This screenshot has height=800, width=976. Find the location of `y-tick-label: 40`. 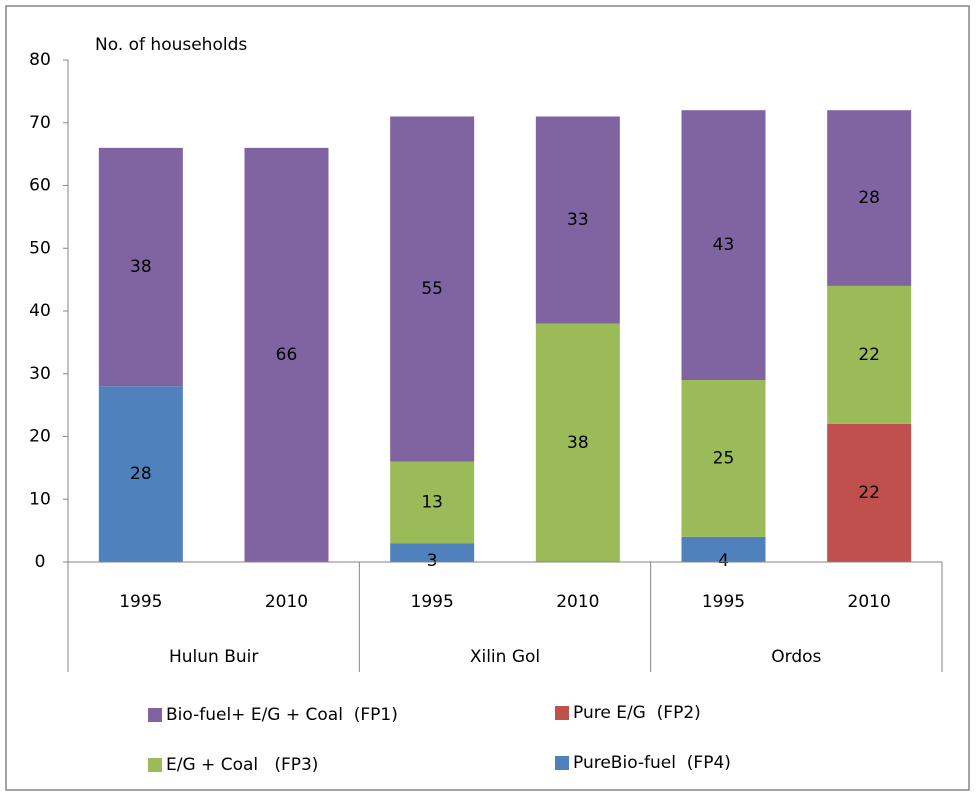

y-tick-label: 40 is located at coordinates (40, 311).